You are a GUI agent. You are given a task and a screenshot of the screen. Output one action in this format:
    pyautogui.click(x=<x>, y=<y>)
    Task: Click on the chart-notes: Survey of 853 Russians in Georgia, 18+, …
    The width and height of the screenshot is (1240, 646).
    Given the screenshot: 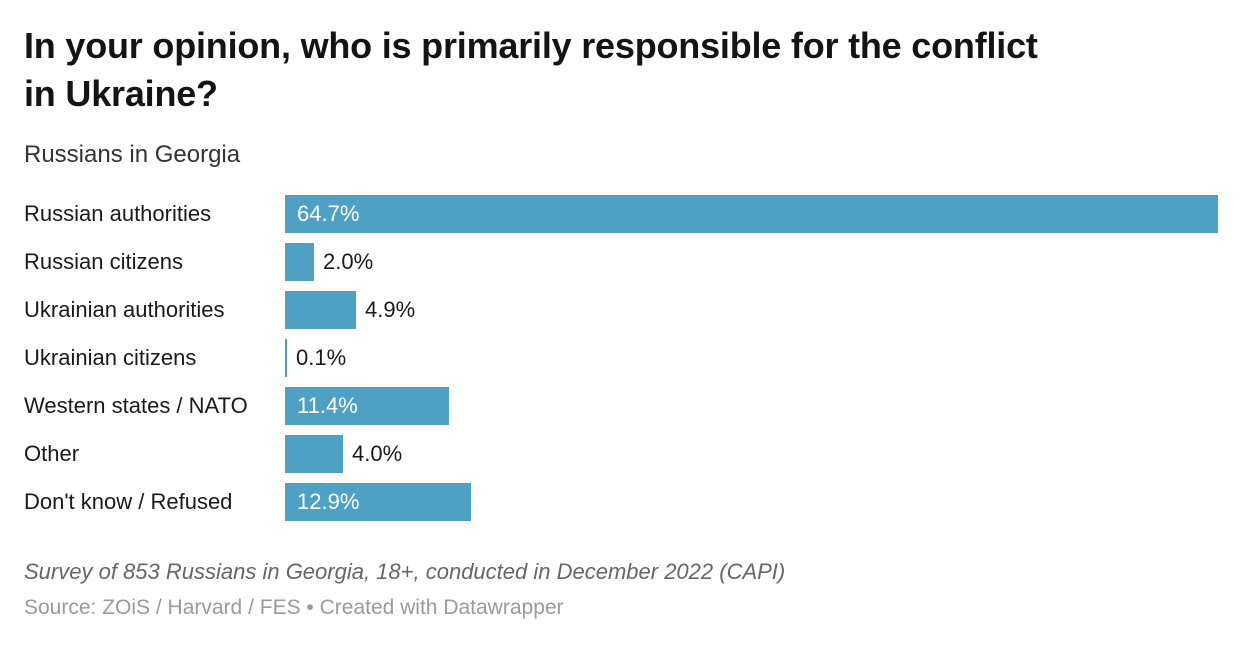 What is the action you would take?
    pyautogui.click(x=405, y=571)
    